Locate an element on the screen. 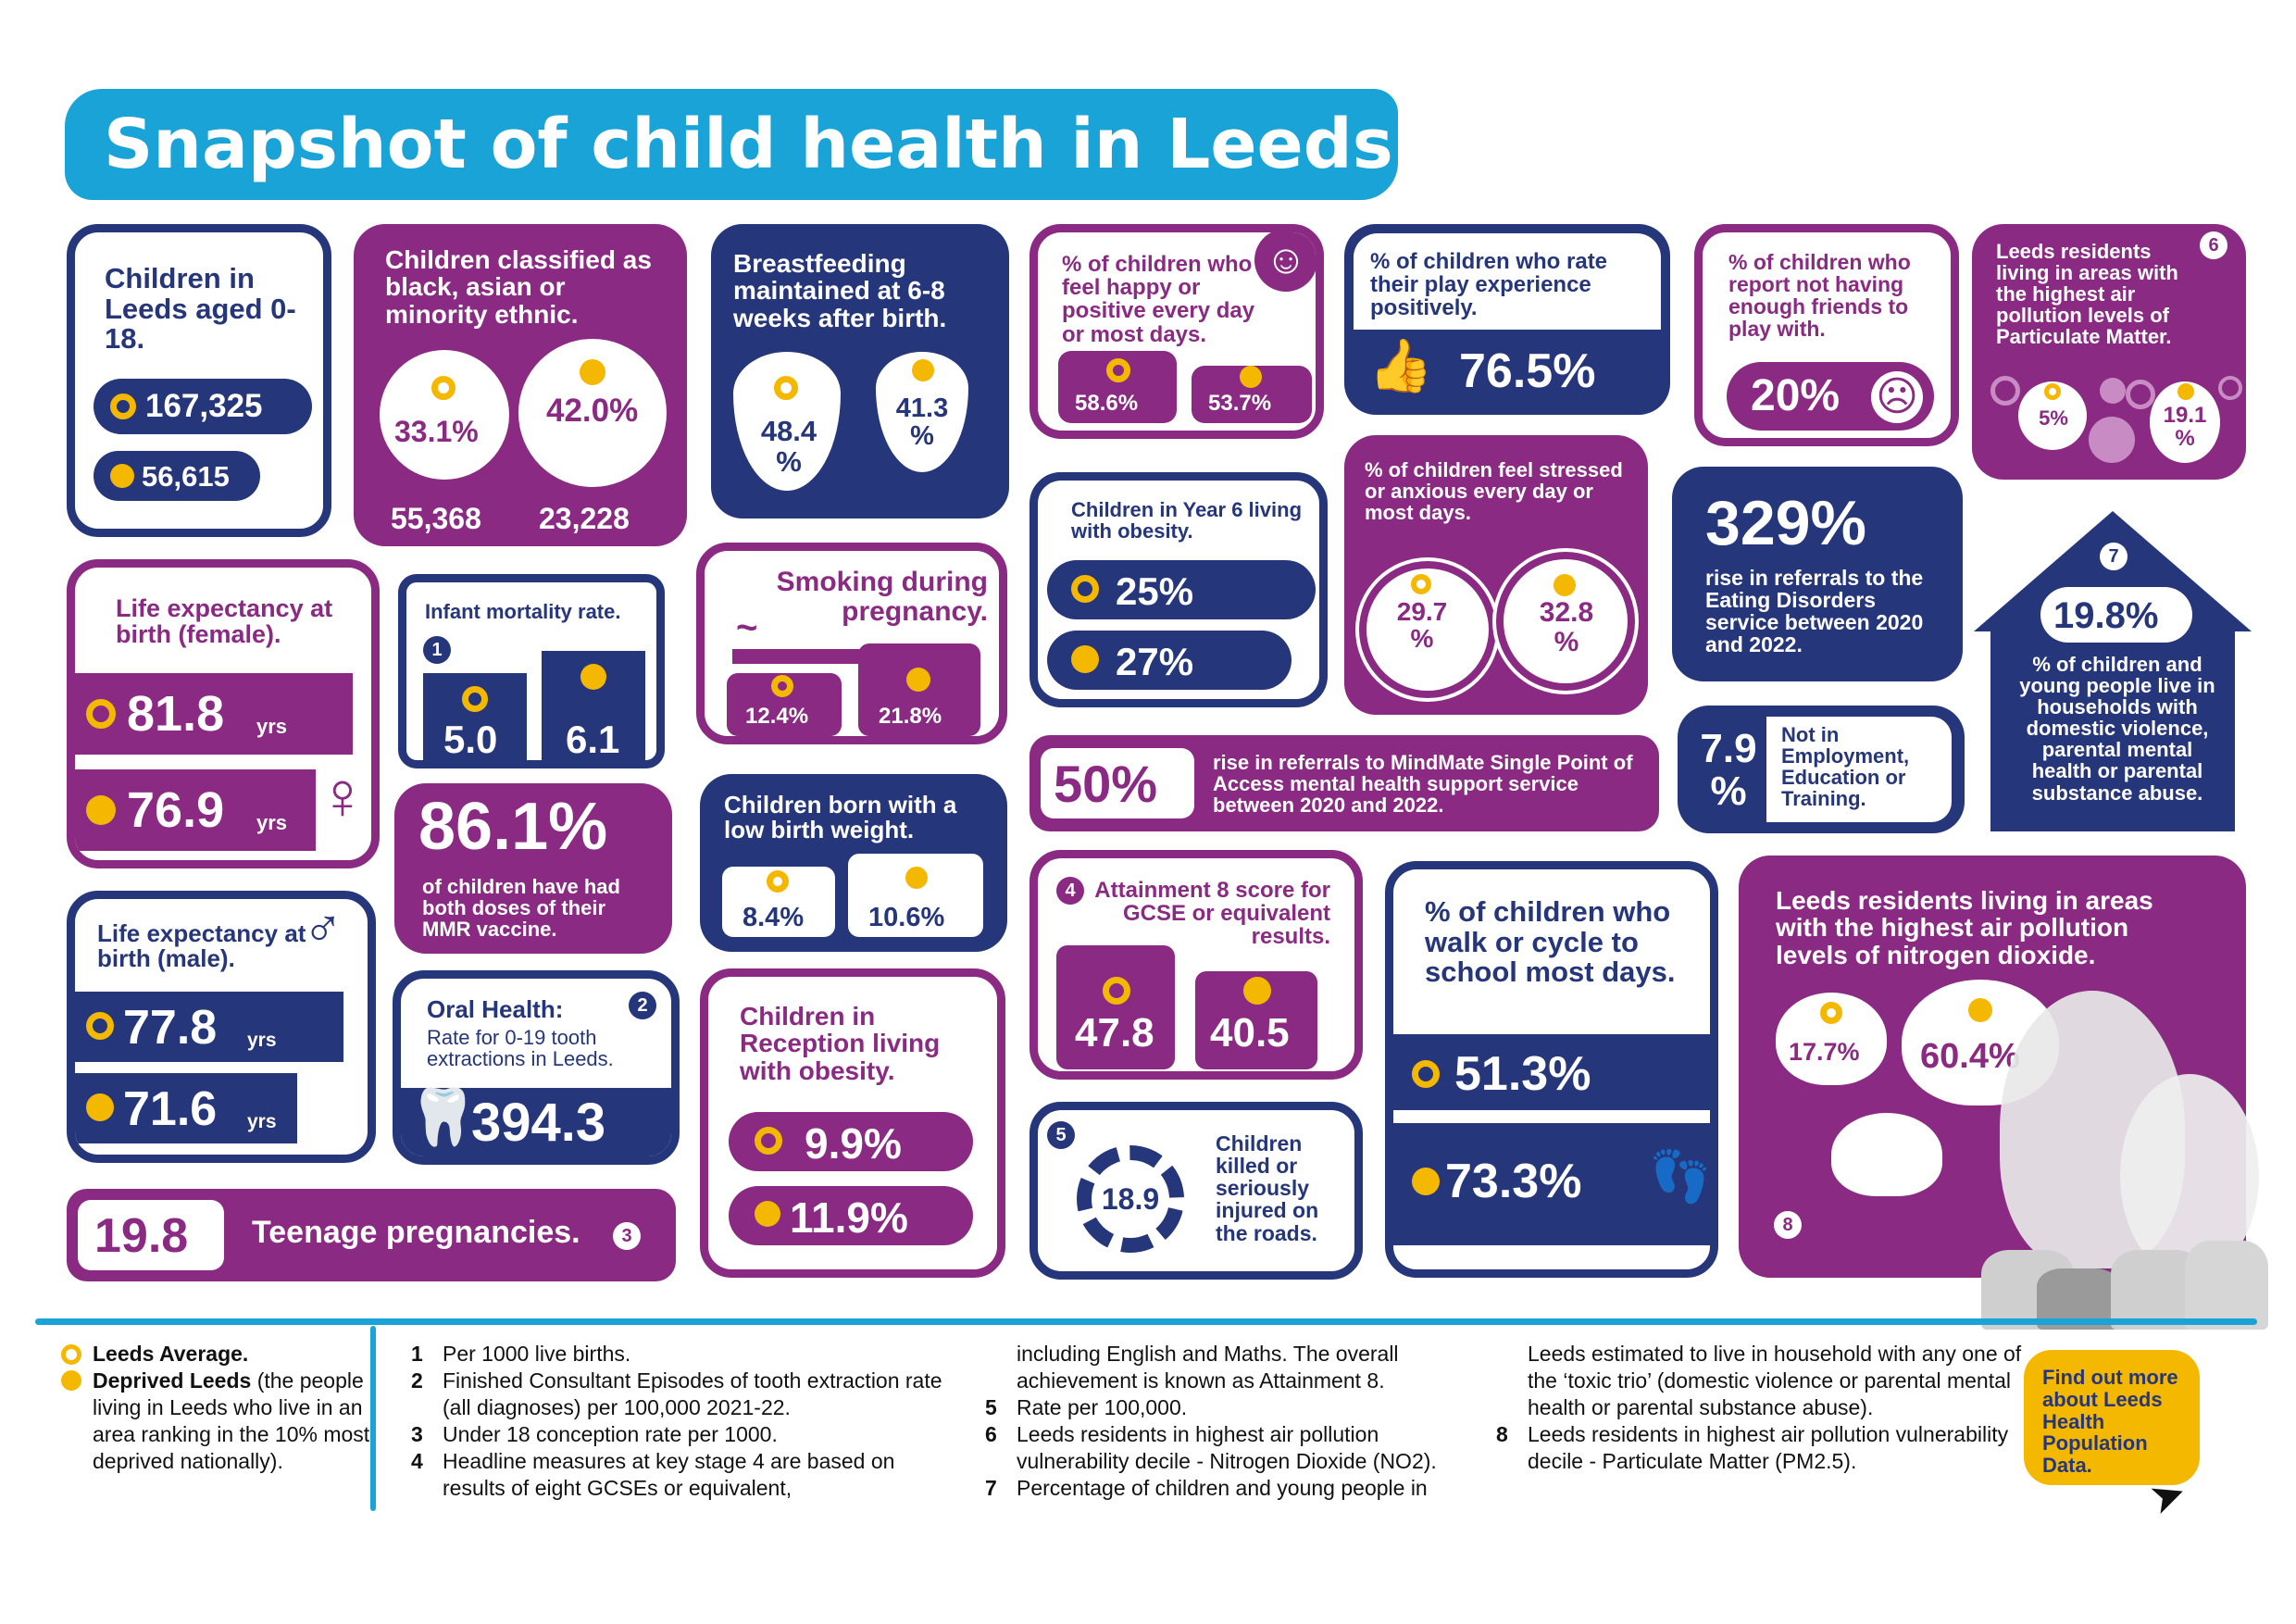 This screenshot has height=1624, width=2296. children-leeds-value: 167,325 is located at coordinates (204, 406).